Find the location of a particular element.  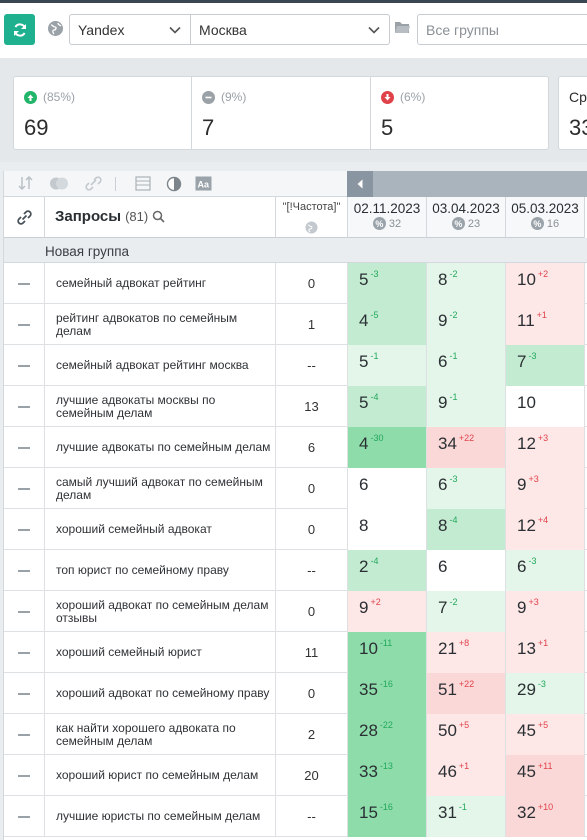

position-cell: 6 -1 is located at coordinates (466, 365).